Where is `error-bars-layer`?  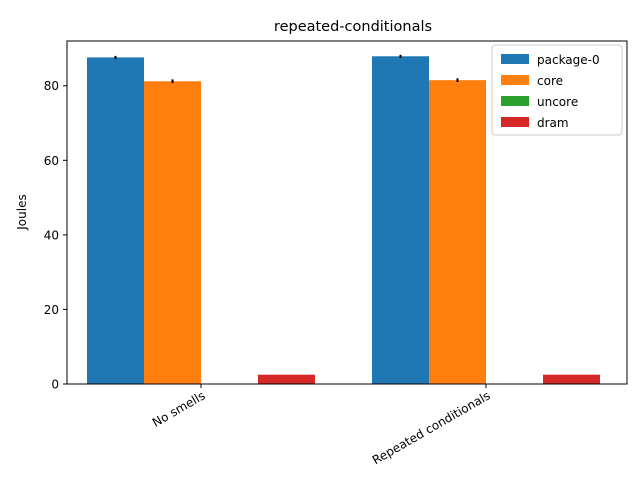 error-bars-layer is located at coordinates (286, 69).